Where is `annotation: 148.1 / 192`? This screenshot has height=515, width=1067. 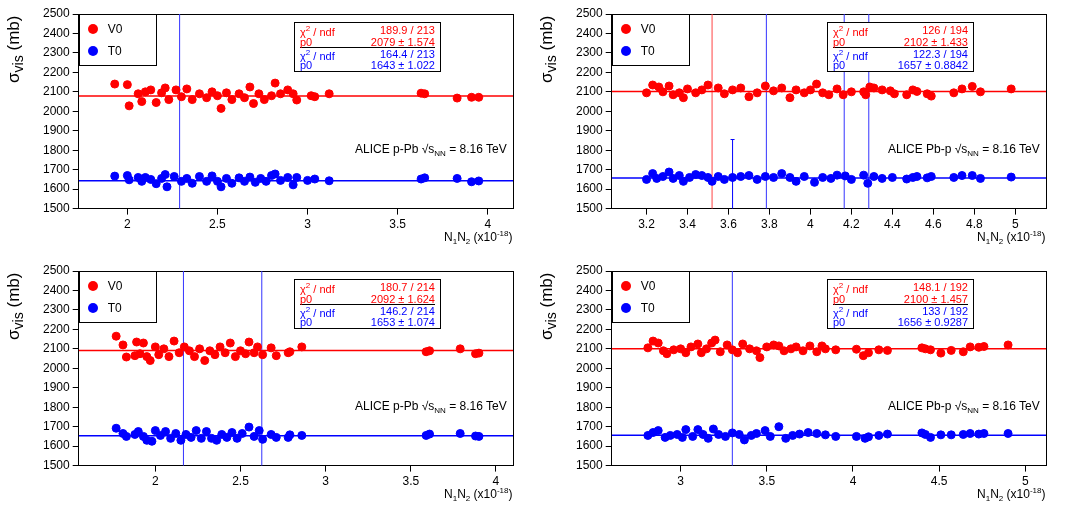 annotation: 148.1 / 192 is located at coordinates (939, 287).